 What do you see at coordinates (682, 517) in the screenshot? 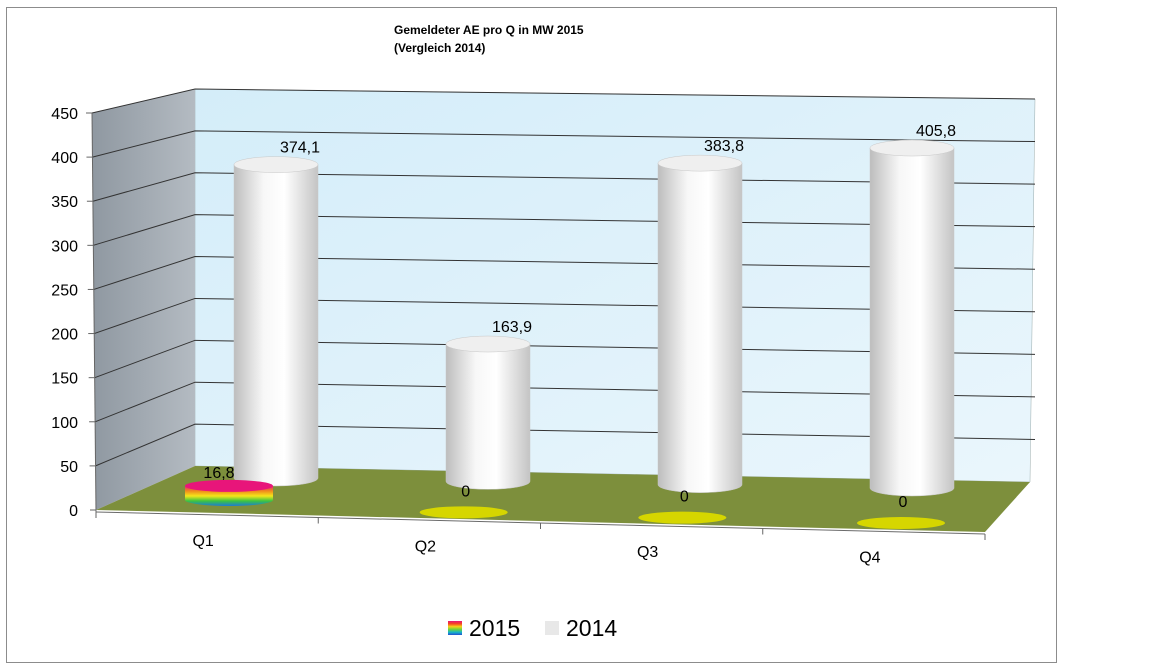
I see `bar-2015-Q3` at bounding box center [682, 517].